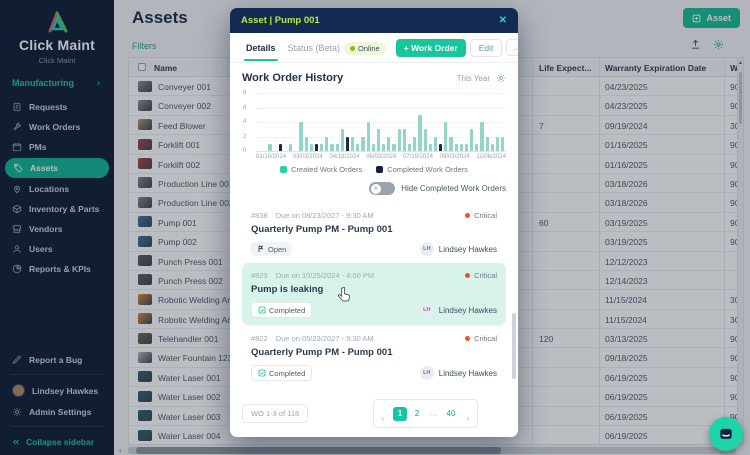 This screenshot has width=750, height=455. Describe the element at coordinates (57, 441) in the screenshot. I see `collapse-sidebar-button: Collapse sidebar` at that location.